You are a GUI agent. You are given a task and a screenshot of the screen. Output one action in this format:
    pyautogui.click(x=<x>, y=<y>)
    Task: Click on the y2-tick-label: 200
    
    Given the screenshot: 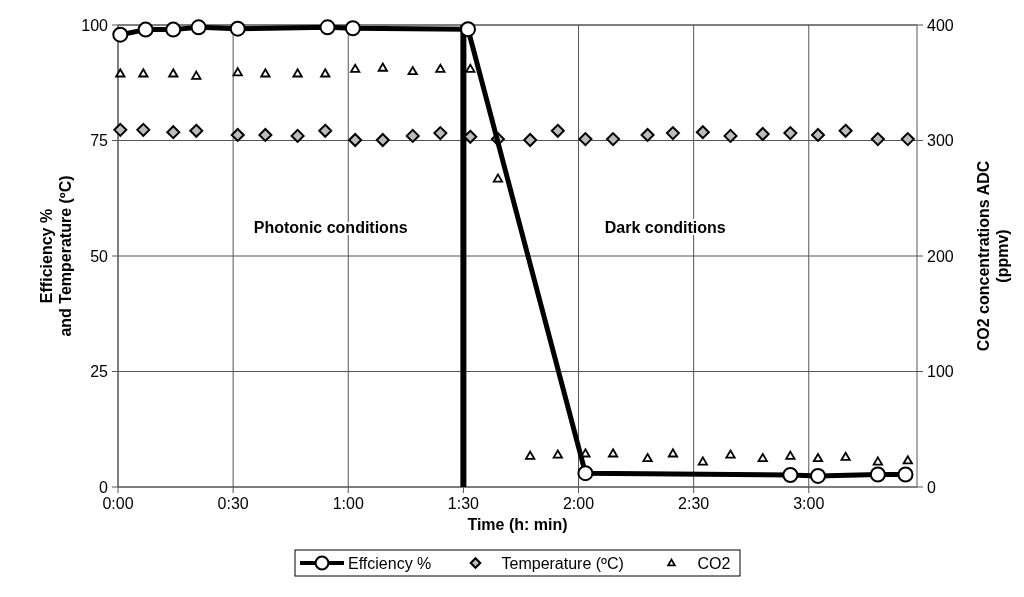 What is the action you would take?
    pyautogui.click(x=940, y=256)
    